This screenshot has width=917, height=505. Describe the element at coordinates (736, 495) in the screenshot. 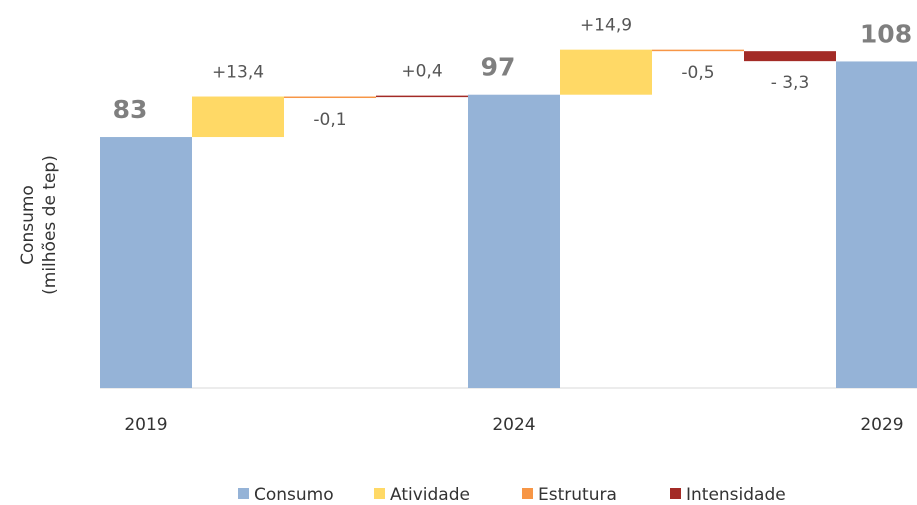

I see `legend-label: Intensidade` at that location.